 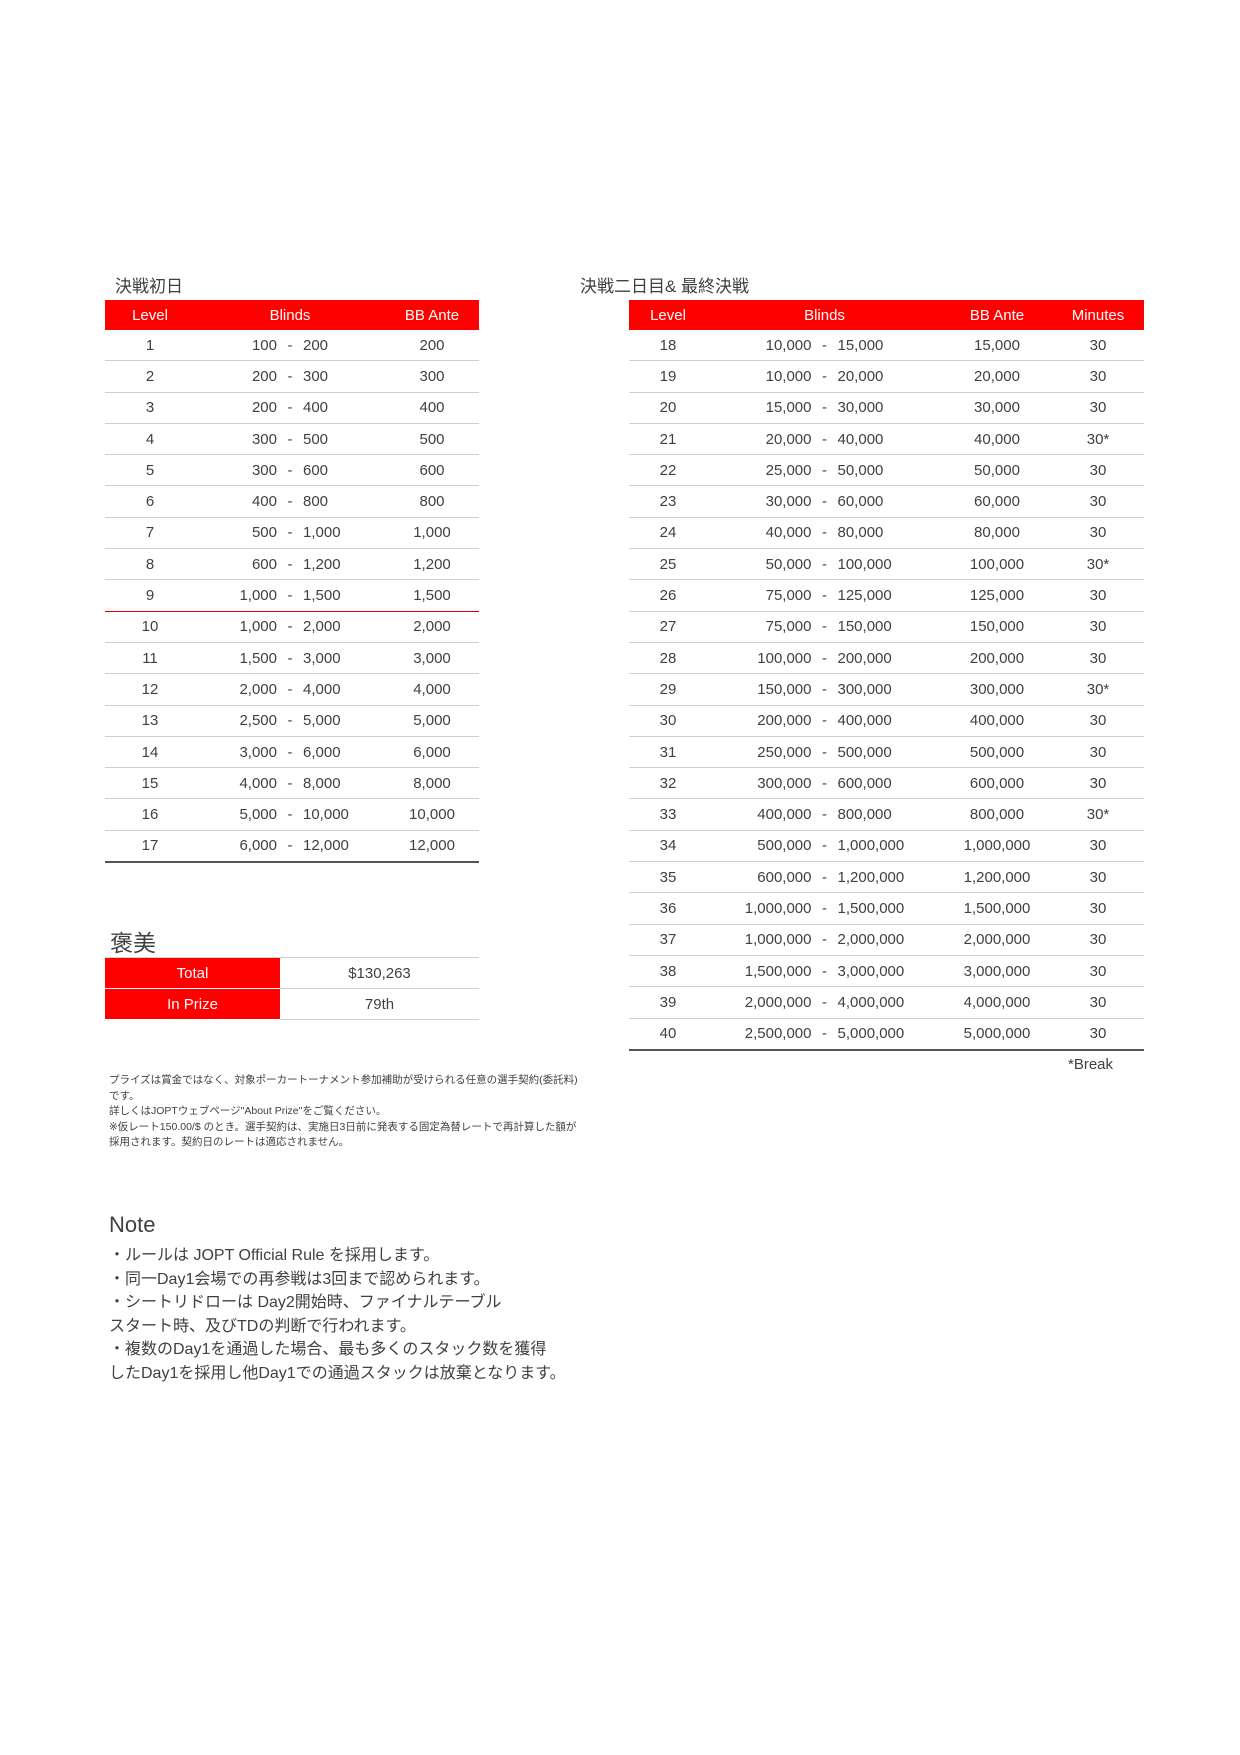 What do you see at coordinates (292, 658) in the screenshot?
I see `table-row: 11 1,500-3,000 3,000` at bounding box center [292, 658].